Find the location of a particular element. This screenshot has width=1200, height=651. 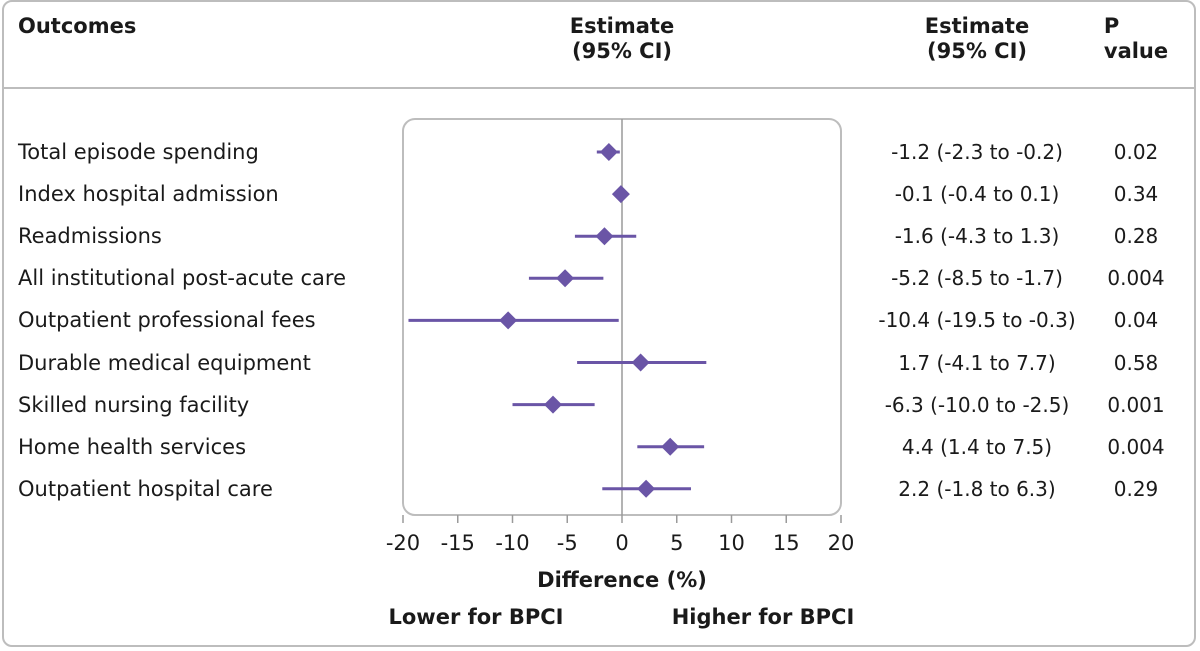

outcome-label: Outpatient professional fees is located at coordinates (167, 320).